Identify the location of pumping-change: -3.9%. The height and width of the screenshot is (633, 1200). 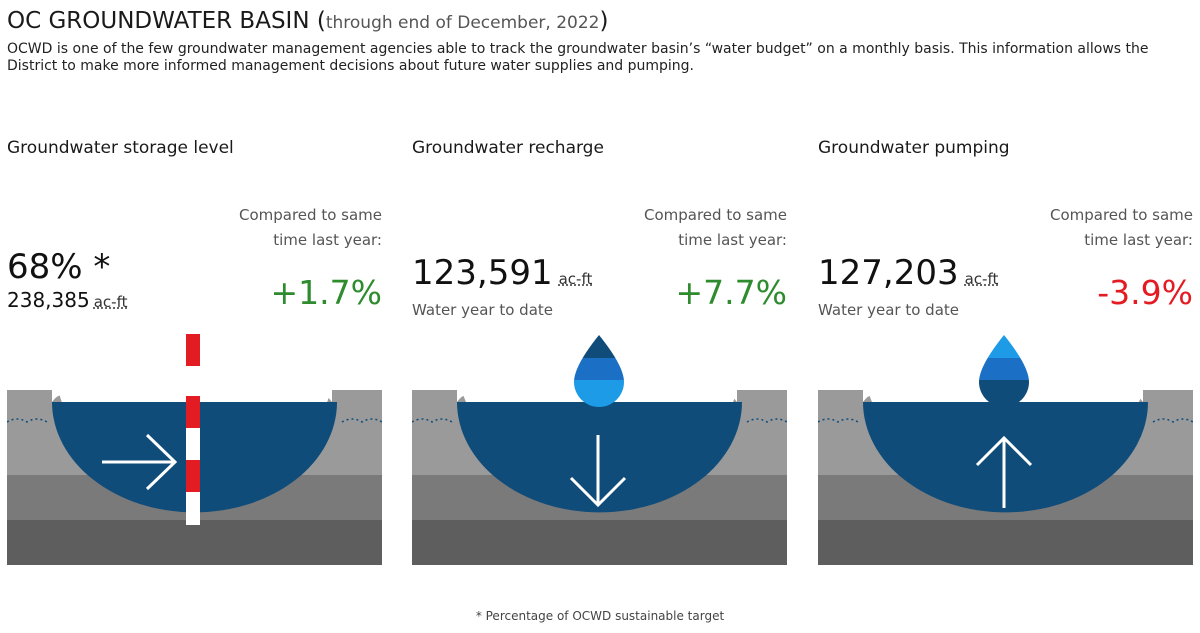
(1145, 292).